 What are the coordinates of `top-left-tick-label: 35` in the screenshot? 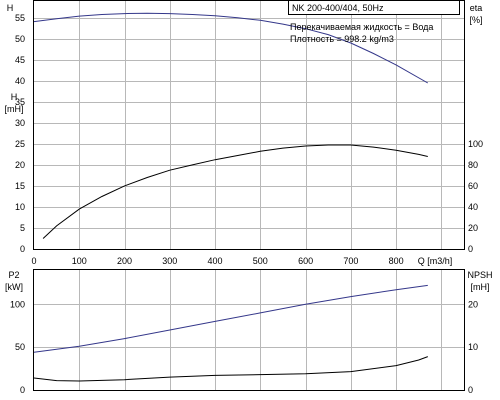 It's located at (20, 102).